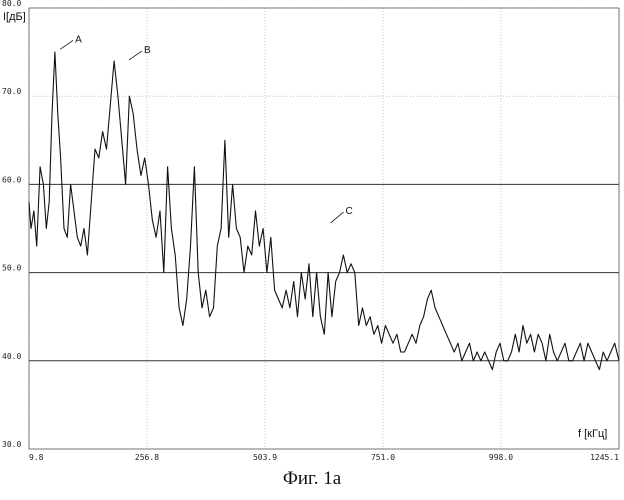 The width and height of the screenshot is (624, 500). Describe the element at coordinates (324, 457) in the screenshot. I see `x-ticks: 9.8 256.8 503.9 751.0 998.0 1245.1` at that location.